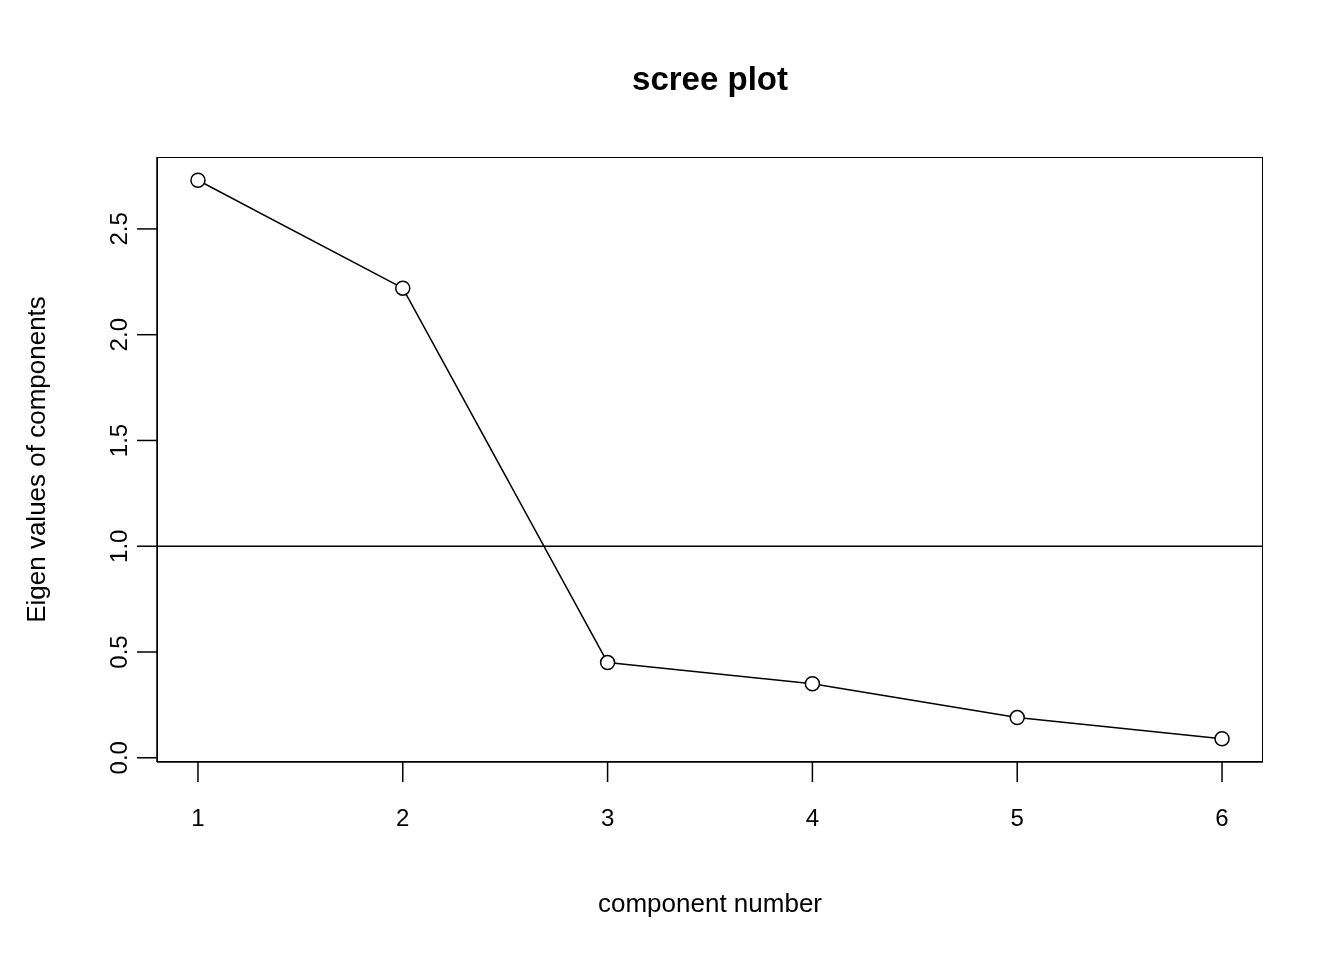 The height and width of the screenshot is (960, 1344). What do you see at coordinates (1222, 817) in the screenshot?
I see `x-tick-label: 6` at bounding box center [1222, 817].